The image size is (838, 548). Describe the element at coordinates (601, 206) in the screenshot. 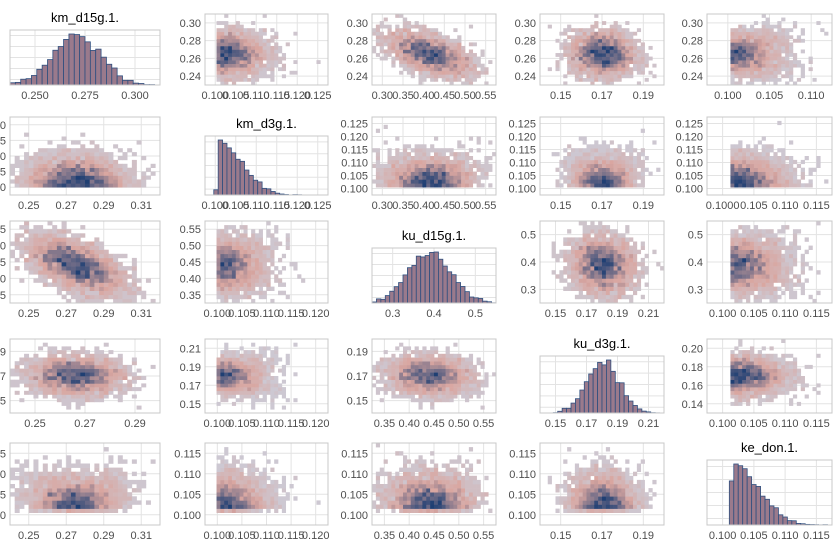

I see `x-tick-label: 0.17` at that location.